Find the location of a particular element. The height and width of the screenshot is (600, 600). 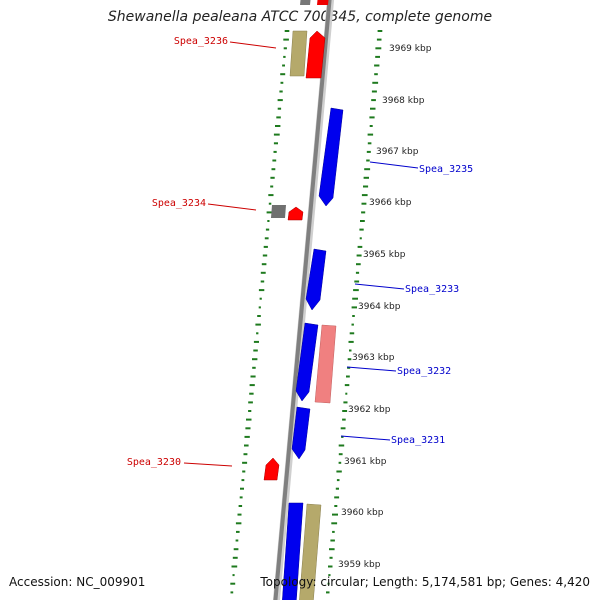

gene-label: Spea_3233 is located at coordinates (432, 289).